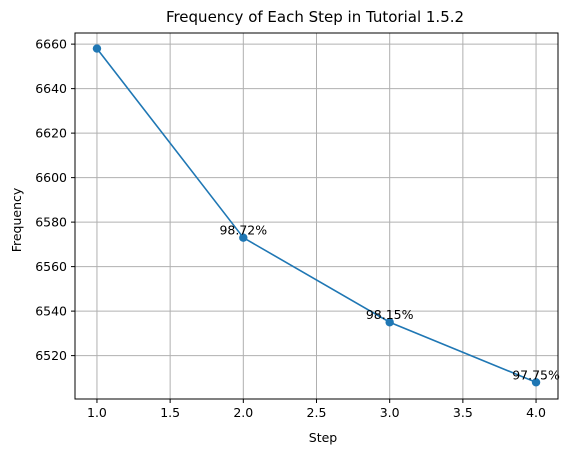 The height and width of the screenshot is (455, 584). I want to click on data-label: 98.15%, so click(390, 314).